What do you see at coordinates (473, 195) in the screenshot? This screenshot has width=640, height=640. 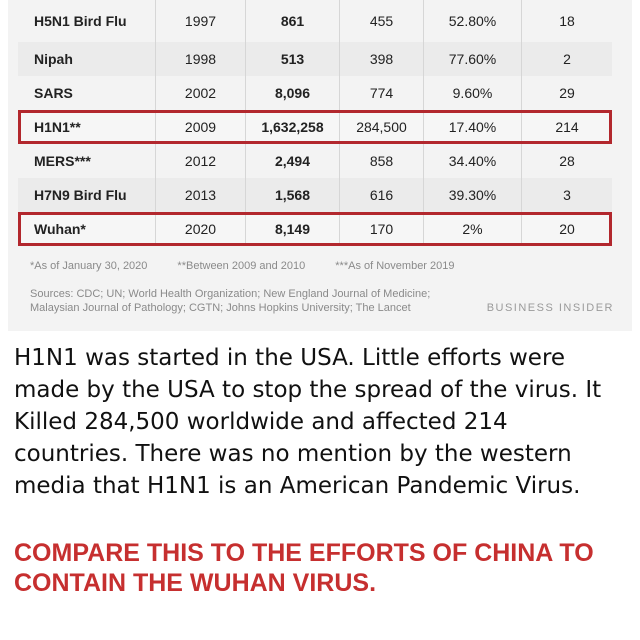 I see `fatality-rate-cell: 39.30%` at bounding box center [473, 195].